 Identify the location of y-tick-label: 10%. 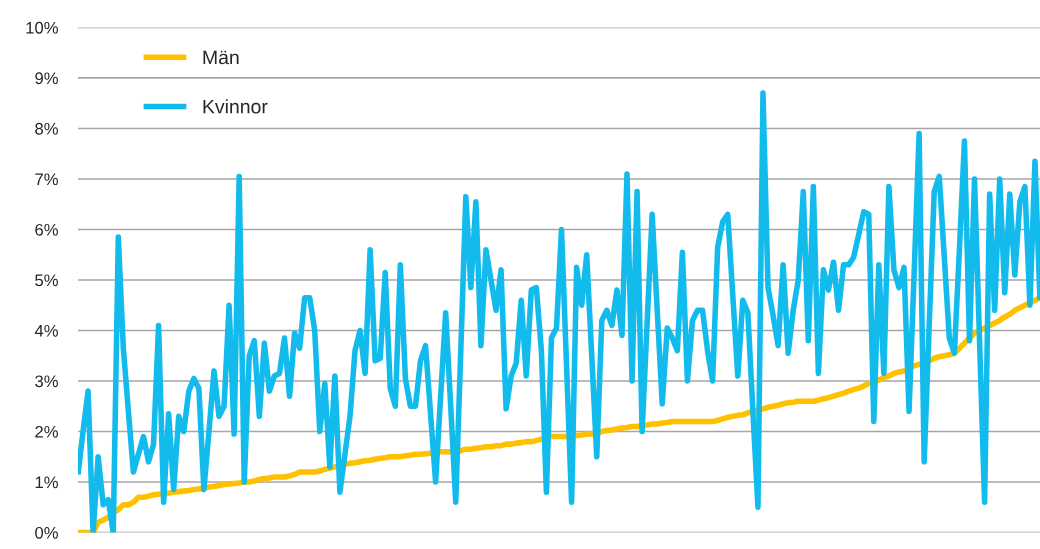
(42, 27).